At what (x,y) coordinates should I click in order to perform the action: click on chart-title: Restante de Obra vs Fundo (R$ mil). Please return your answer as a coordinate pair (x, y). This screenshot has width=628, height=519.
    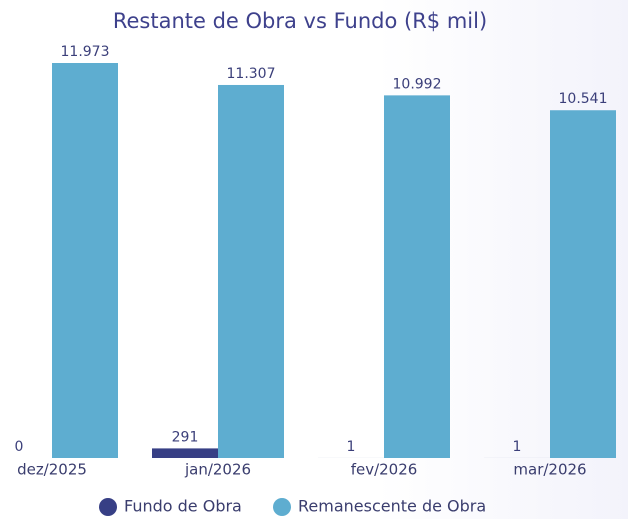
    Looking at the image, I should click on (300, 21).